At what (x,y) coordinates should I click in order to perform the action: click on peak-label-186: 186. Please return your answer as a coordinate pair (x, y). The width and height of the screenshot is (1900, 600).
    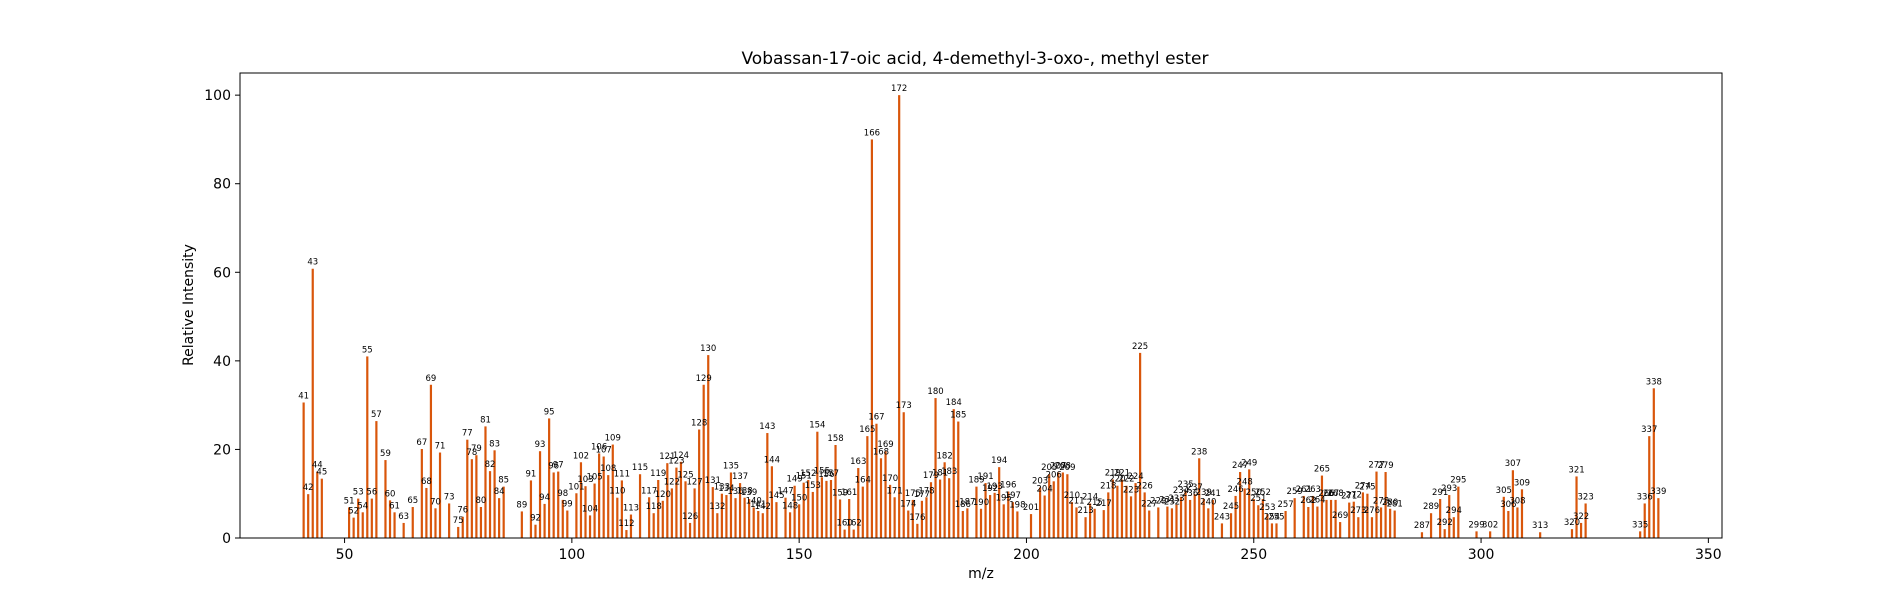
    Looking at the image, I should click on (963, 505).